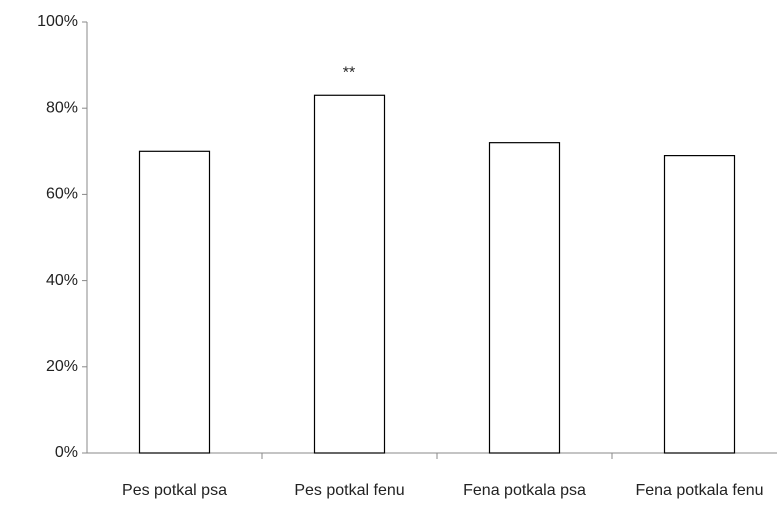 This screenshot has height=523, width=779. What do you see at coordinates (349, 72) in the screenshot?
I see `annotation: **` at bounding box center [349, 72].